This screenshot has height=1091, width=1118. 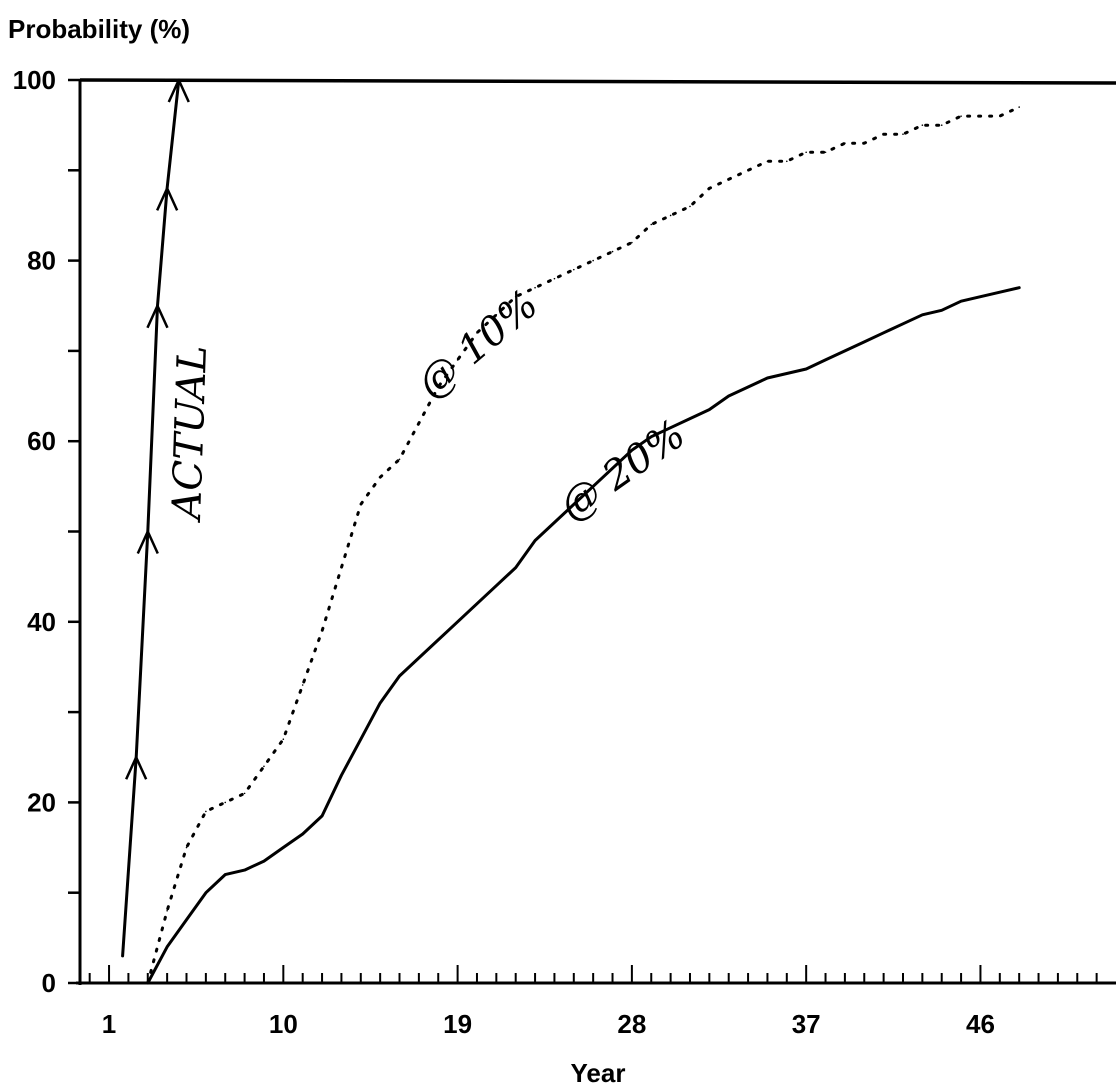 I want to click on y-tick-label: 0, so click(x=49, y=983).